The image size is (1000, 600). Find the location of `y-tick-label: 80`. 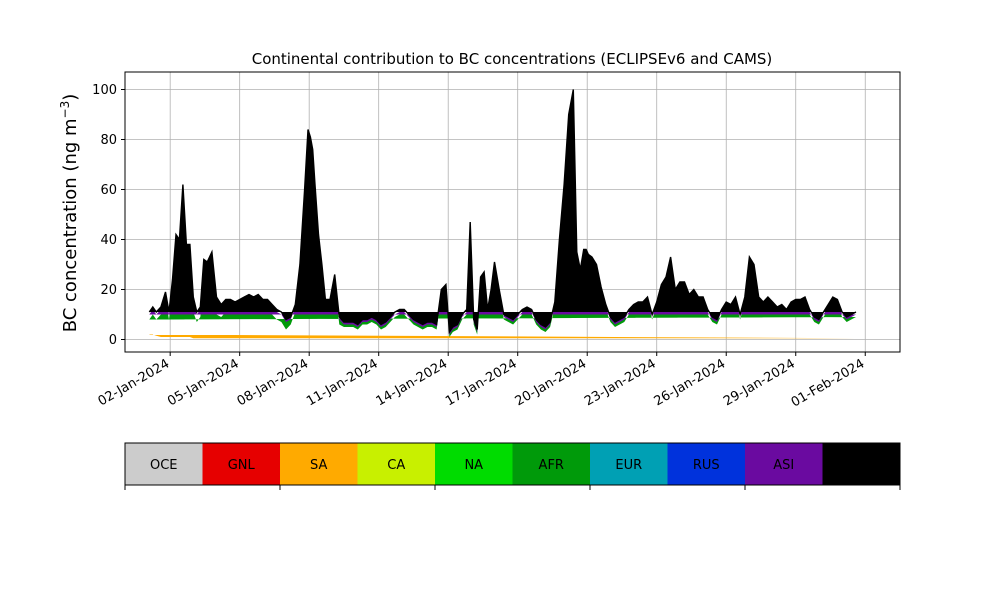

y-tick-label: 80 is located at coordinates (108, 140).